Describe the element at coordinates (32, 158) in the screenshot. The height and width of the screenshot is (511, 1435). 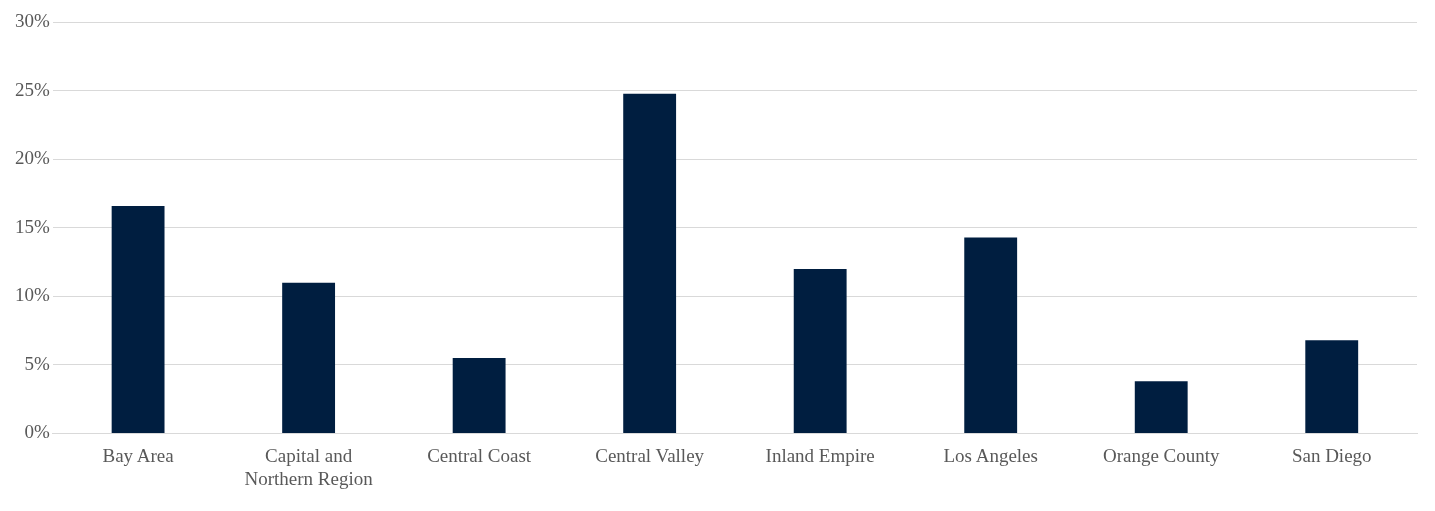
I see `y-tick-label: 20%` at that location.